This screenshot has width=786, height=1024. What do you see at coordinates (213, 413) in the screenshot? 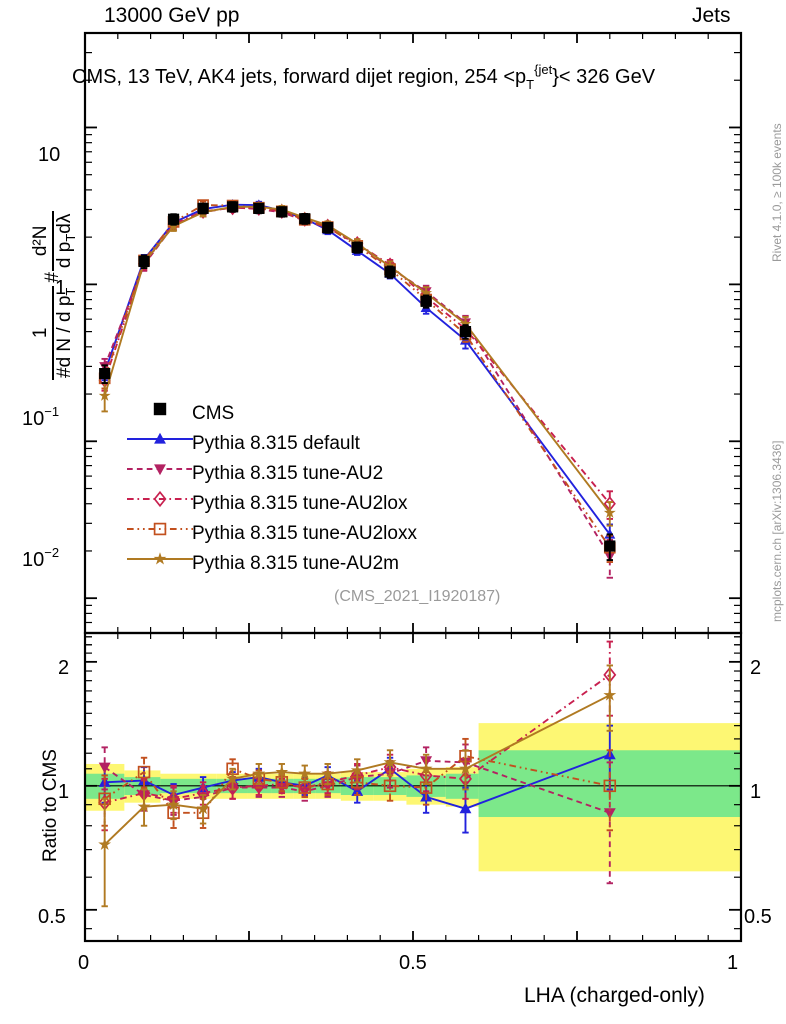
I see `legend-label-cms: CMS` at bounding box center [213, 413].